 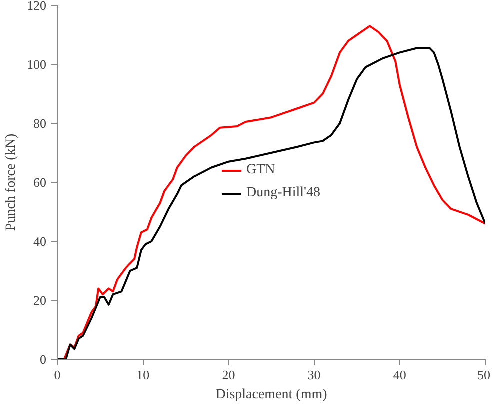 I want to click on y-tick-label: 0, so click(x=43, y=359).